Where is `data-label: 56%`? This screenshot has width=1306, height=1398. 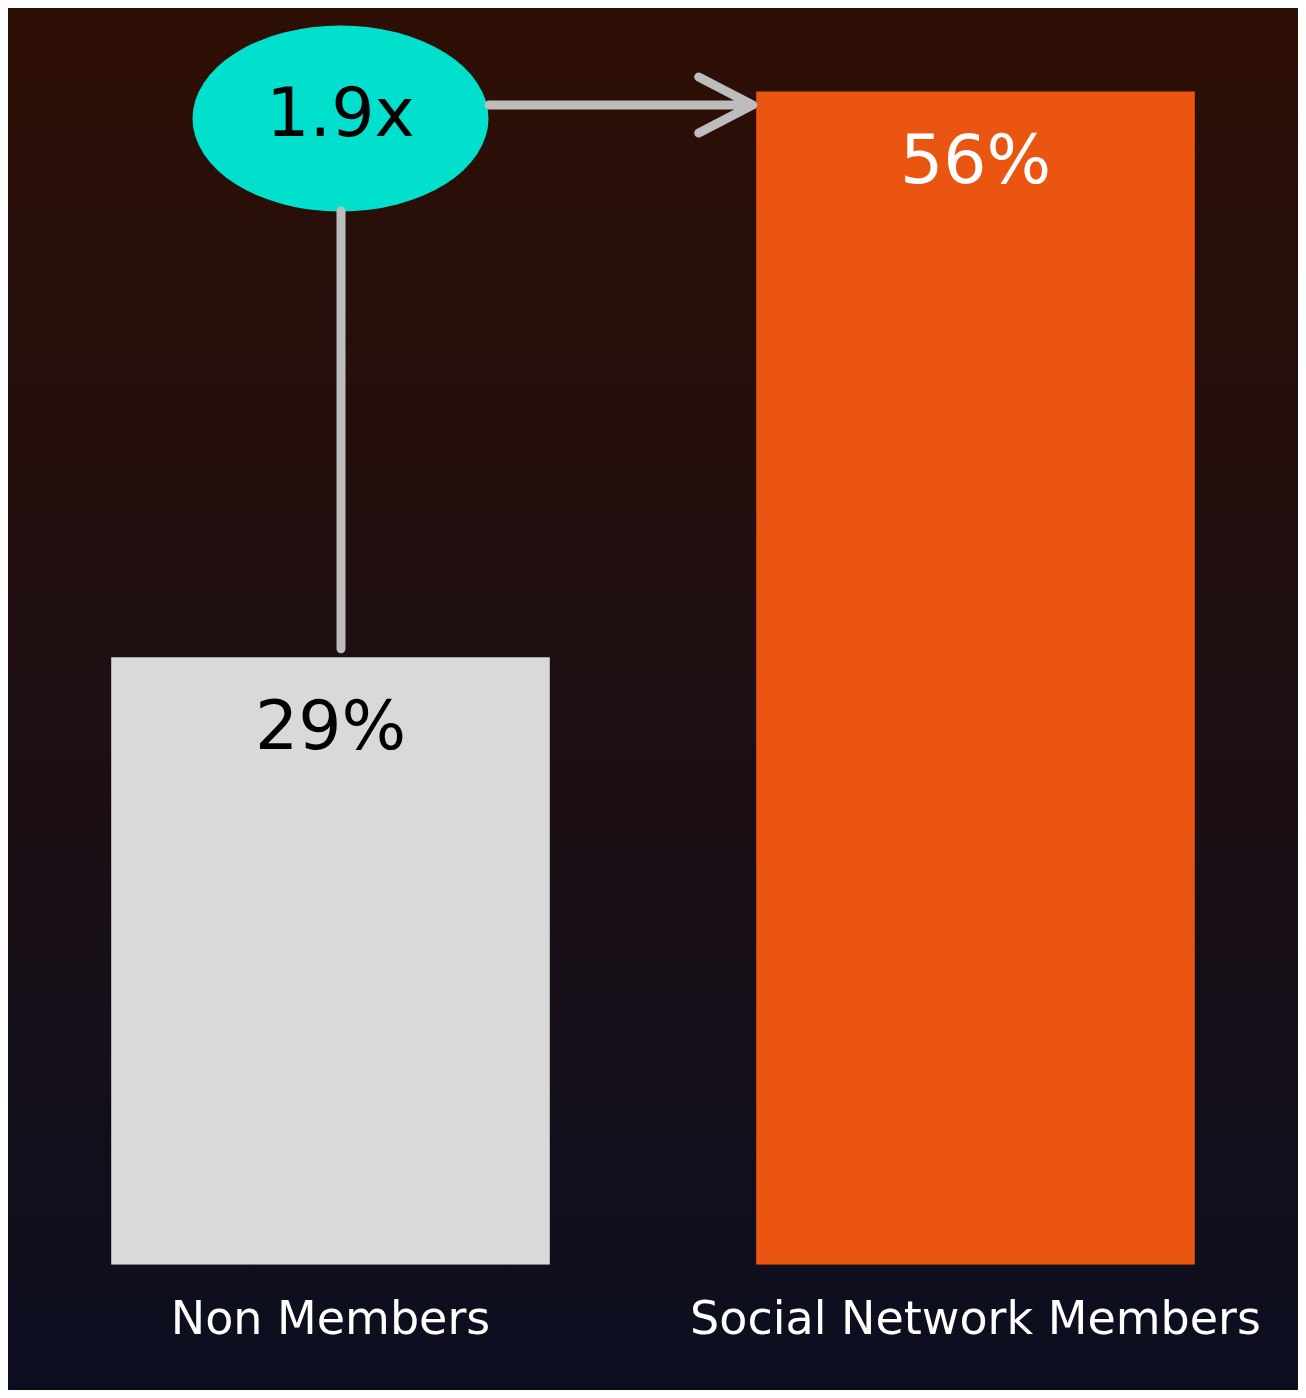
data-label: 56% is located at coordinates (975, 160).